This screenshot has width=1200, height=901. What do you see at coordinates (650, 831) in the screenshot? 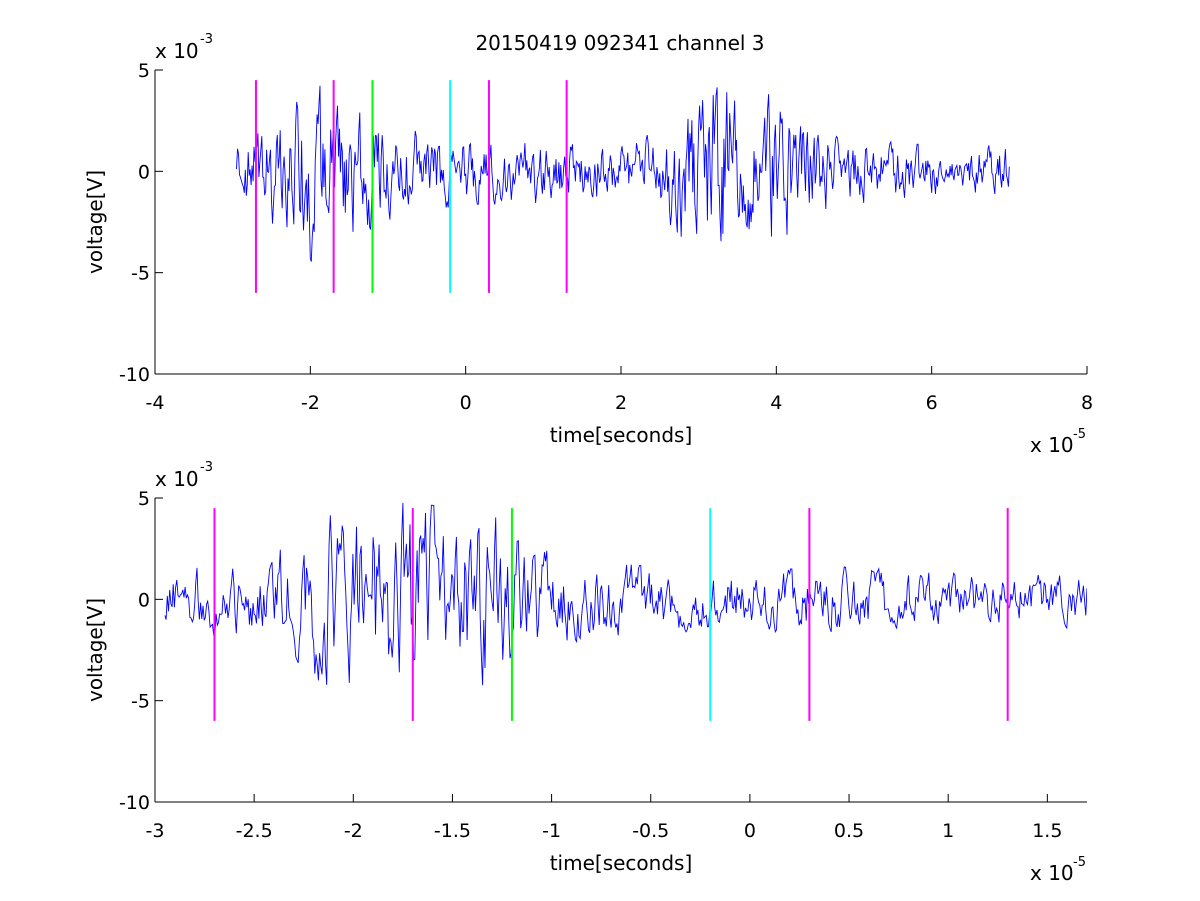
I see `x-tick-label: -0.5` at bounding box center [650, 831].